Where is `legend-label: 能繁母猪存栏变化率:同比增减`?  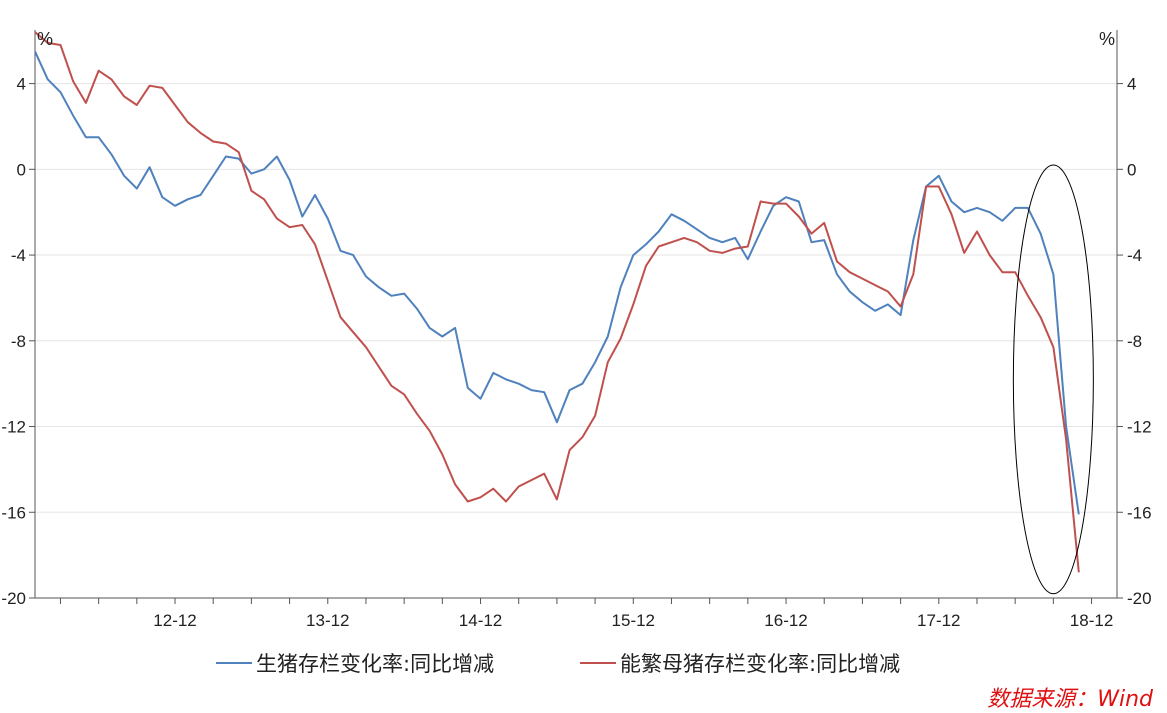 legend-label: 能繁母猪存栏变化率:同比增减 is located at coordinates (760, 664).